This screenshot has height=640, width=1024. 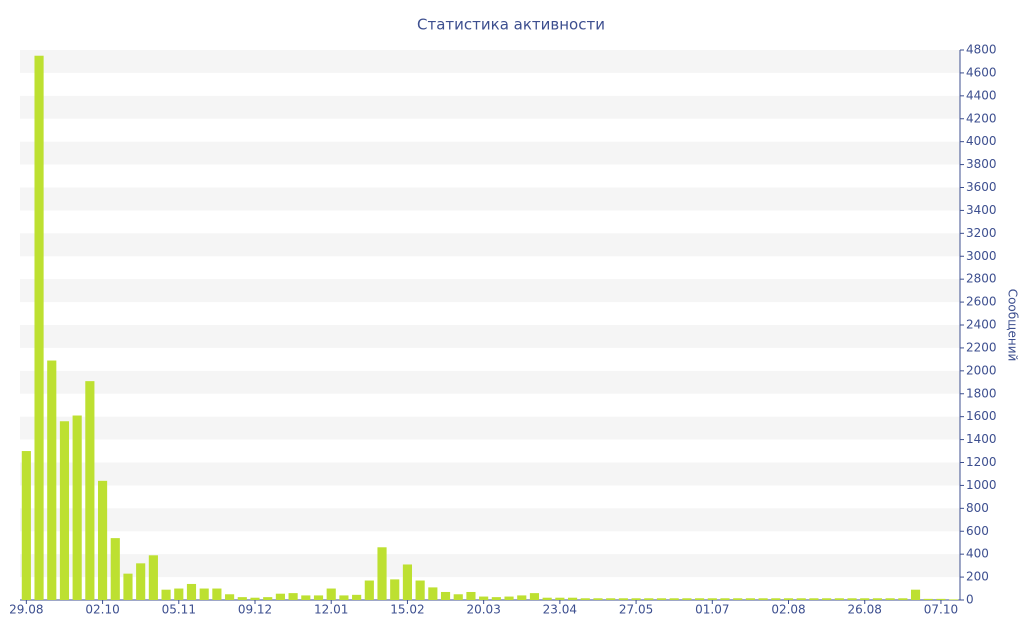 What do you see at coordinates (981, 370) in the screenshot?
I see `y-tick-label: 2000` at bounding box center [981, 370].